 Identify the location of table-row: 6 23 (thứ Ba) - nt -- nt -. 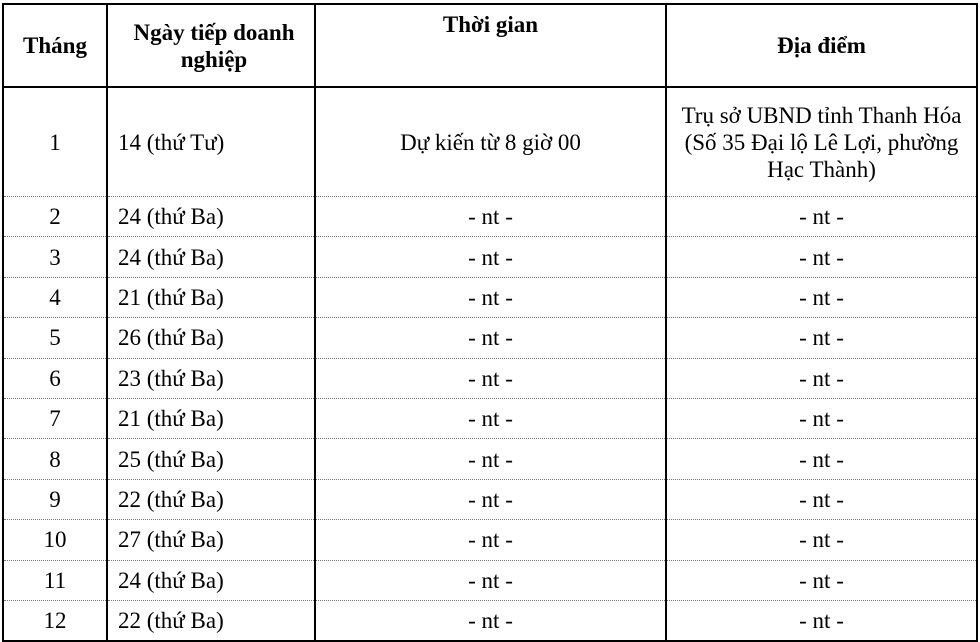
(490, 378).